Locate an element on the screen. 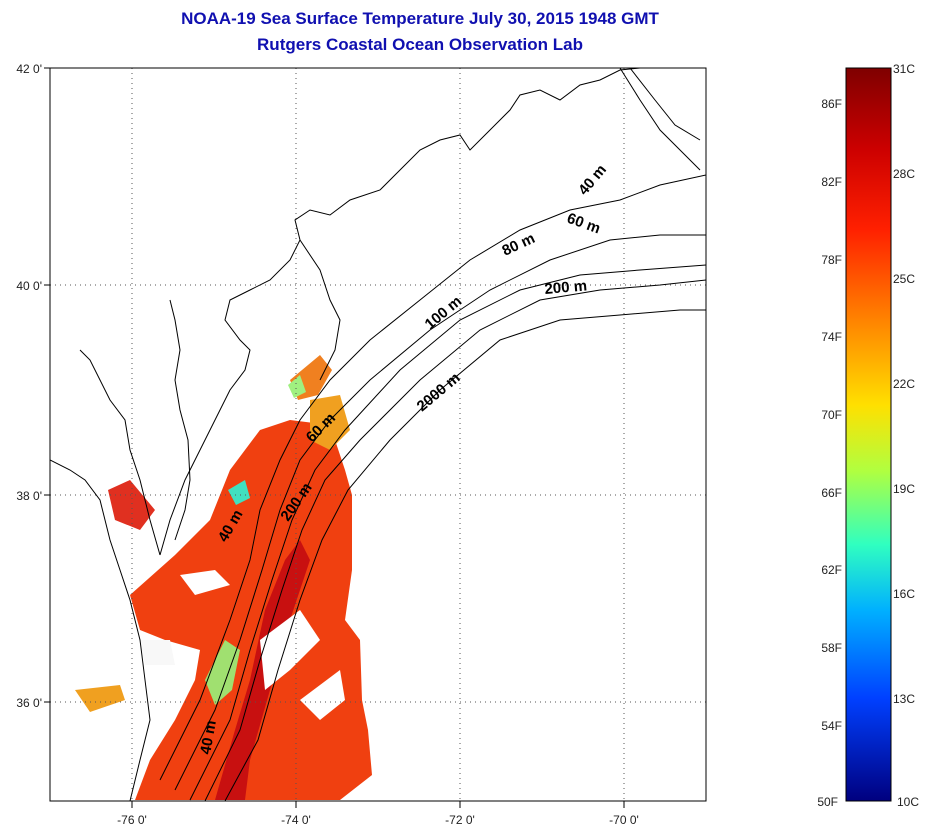 The image size is (928, 832). lat-tick-label: 36 0' is located at coordinates (29, 703).